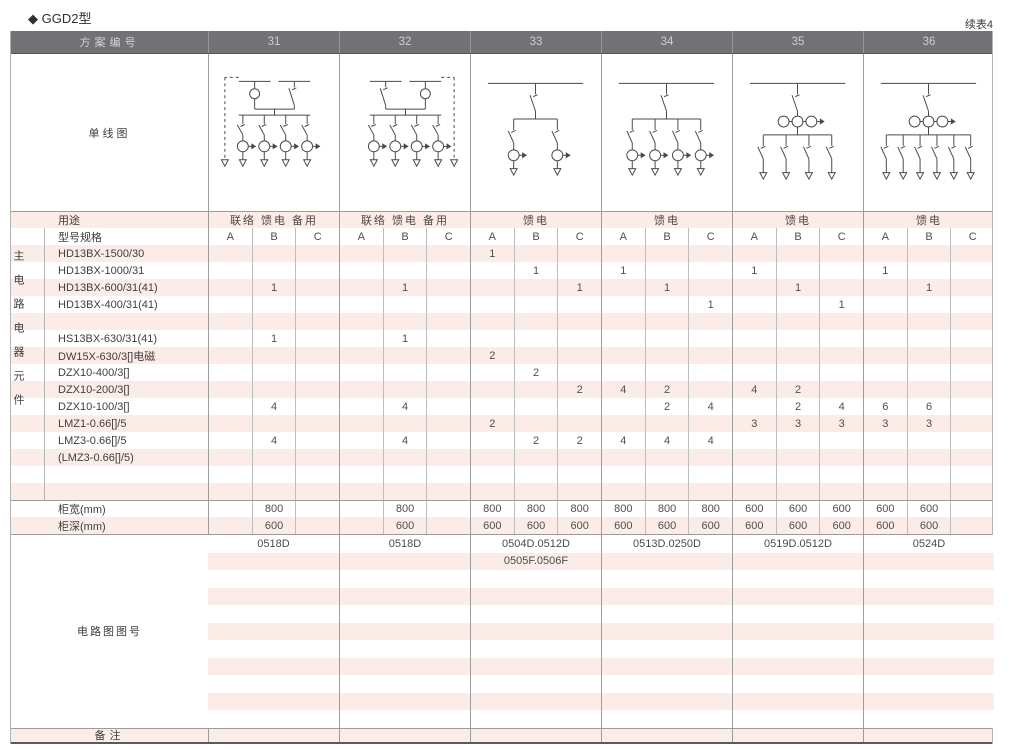 This screenshot has width=1010, height=750. I want to click on usage-row: 用途 联络 馈电 备用 联络 馈电 备用 馈电 馈电 馈电 馈电, so click(501, 219).